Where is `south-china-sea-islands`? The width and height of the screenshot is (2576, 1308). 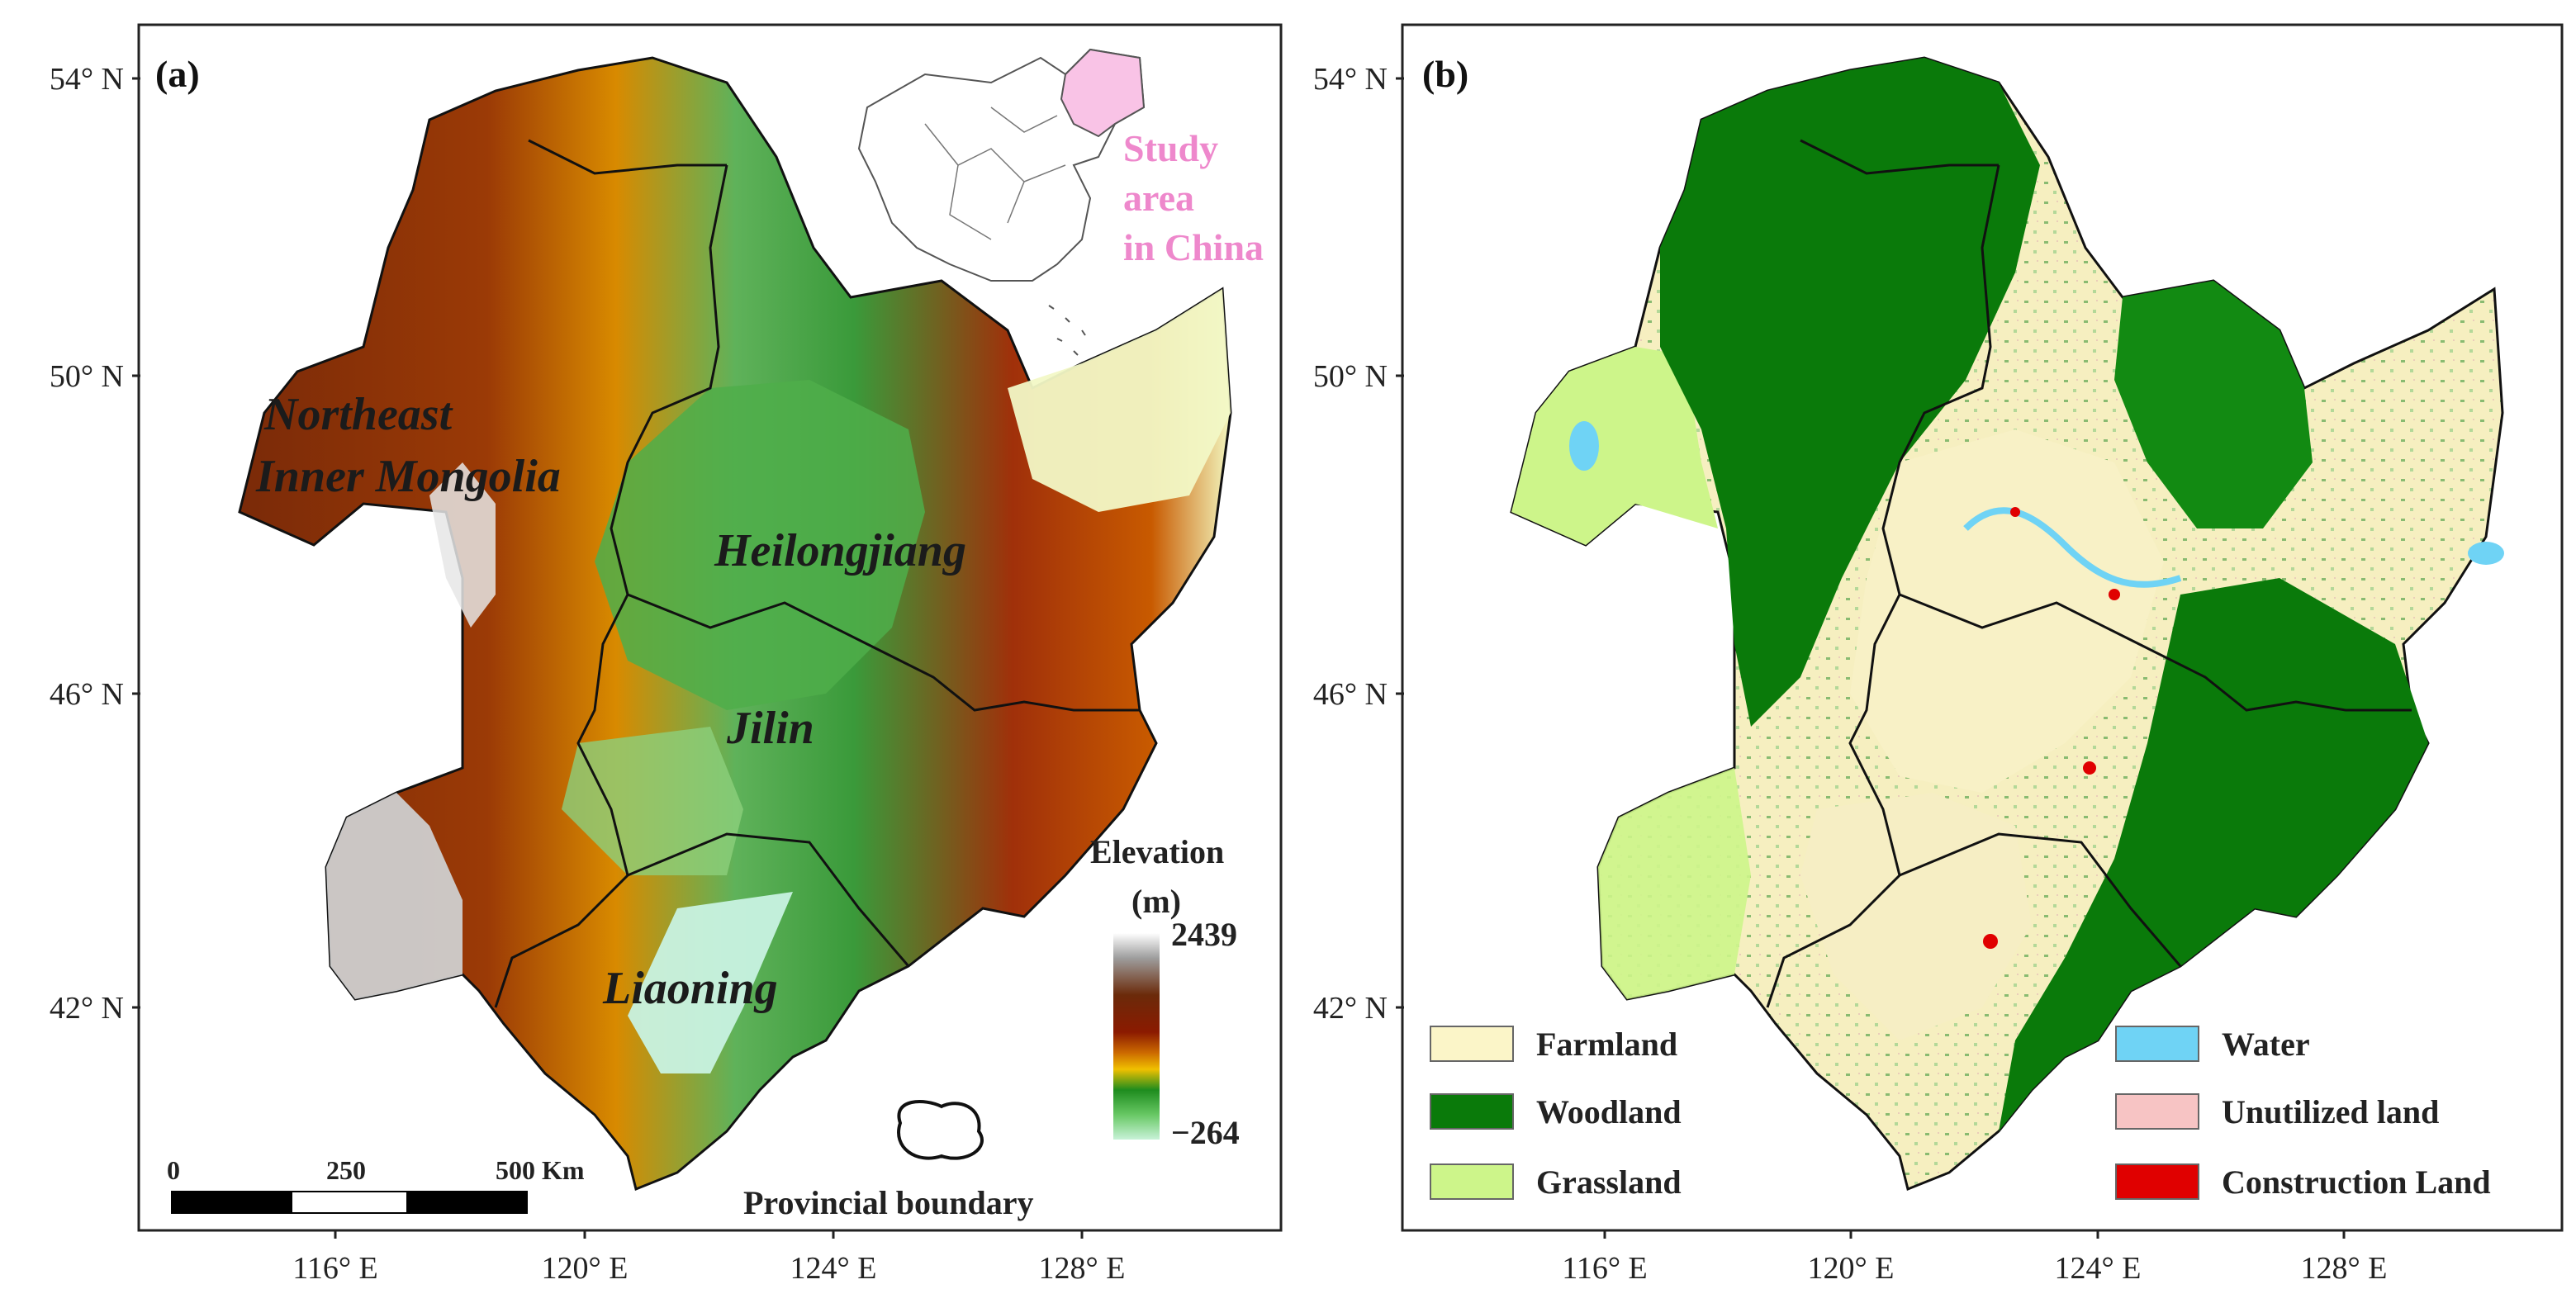 south-china-sea-islands is located at coordinates (1067, 330).